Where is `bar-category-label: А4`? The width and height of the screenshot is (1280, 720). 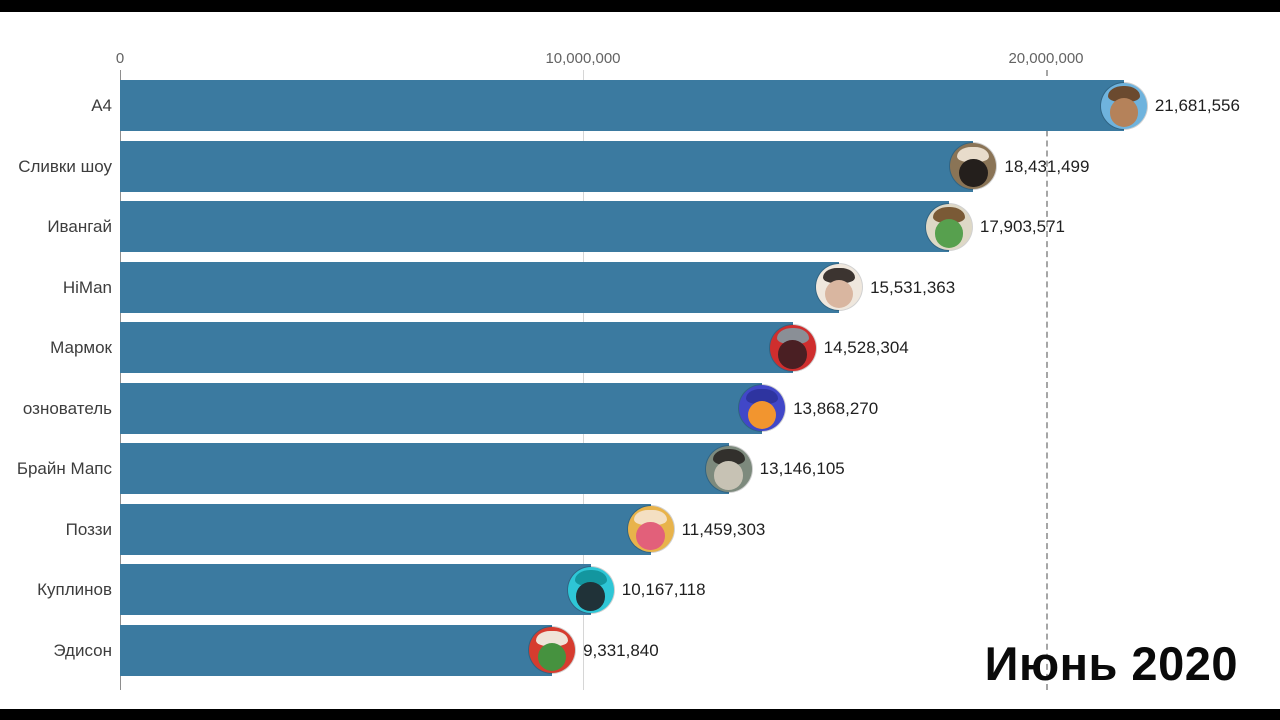
bar-category-label: А4 is located at coordinates (101, 105).